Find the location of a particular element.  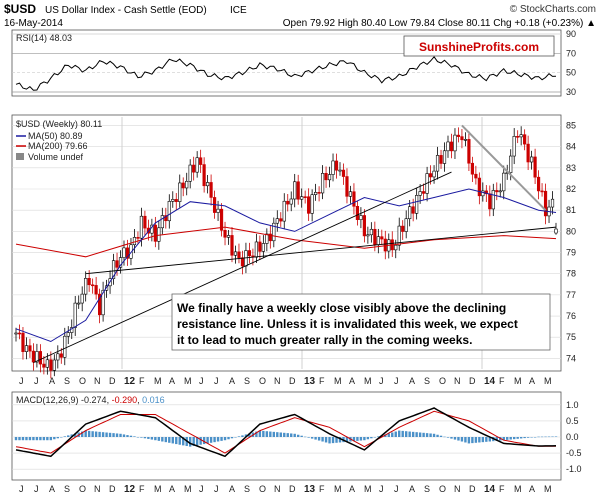

rsi-tick-label: 90 is located at coordinates (571, 34).